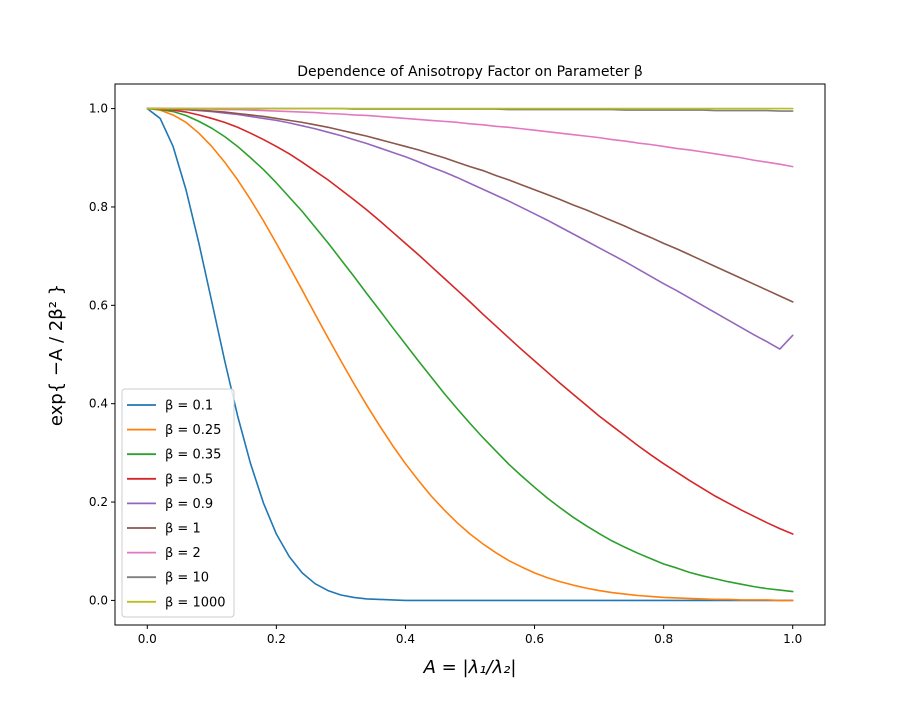 This screenshot has width=918, height=707. I want to click on y-tick-label-0: 0.0, so click(98, 600).